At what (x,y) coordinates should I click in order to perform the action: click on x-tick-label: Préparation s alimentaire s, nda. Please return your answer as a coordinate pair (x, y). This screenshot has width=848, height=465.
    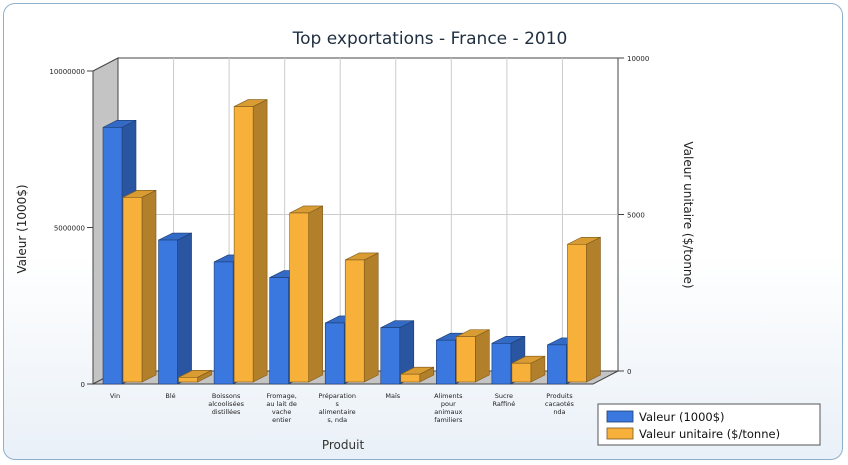
    Looking at the image, I should click on (337, 408).